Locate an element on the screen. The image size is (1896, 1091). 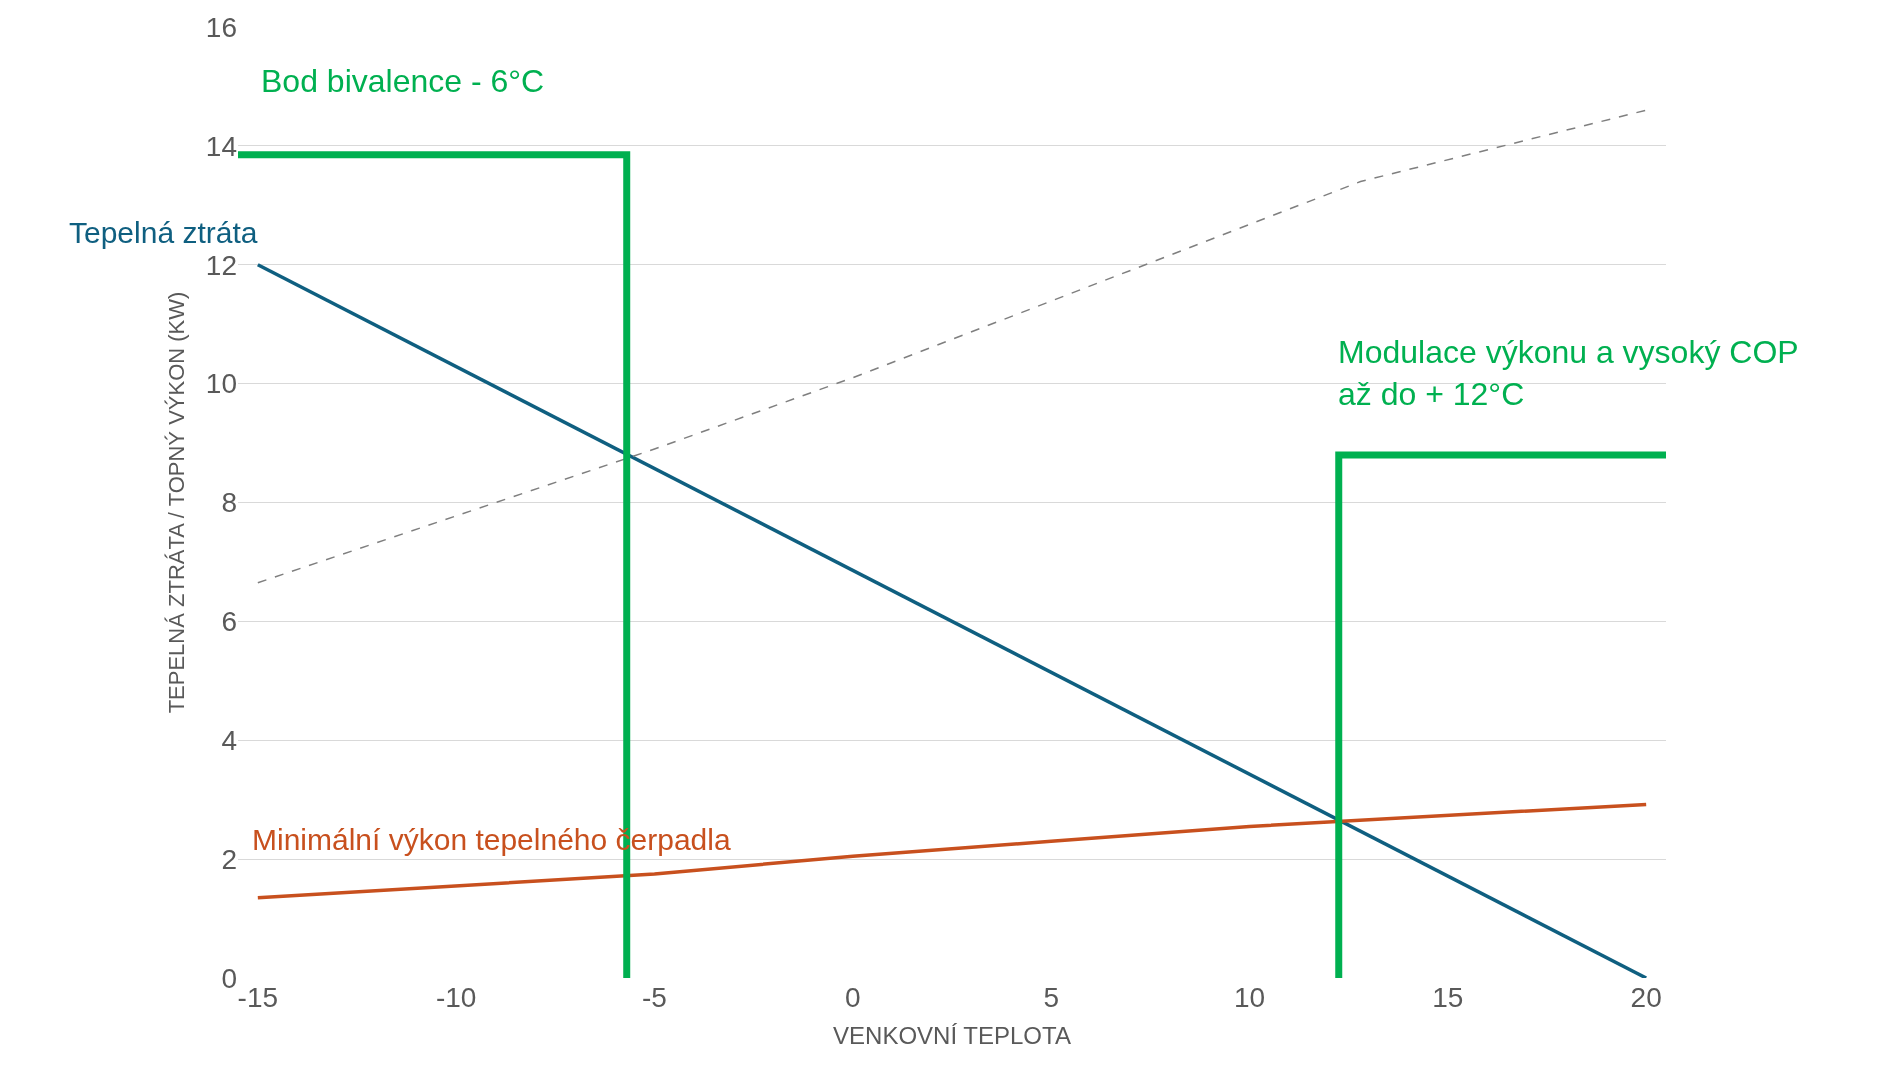
y-axis-title: TEPELNÁ ZTRÁTA / TOPNÝ VÝKON (KW) is located at coordinates (176, 502).